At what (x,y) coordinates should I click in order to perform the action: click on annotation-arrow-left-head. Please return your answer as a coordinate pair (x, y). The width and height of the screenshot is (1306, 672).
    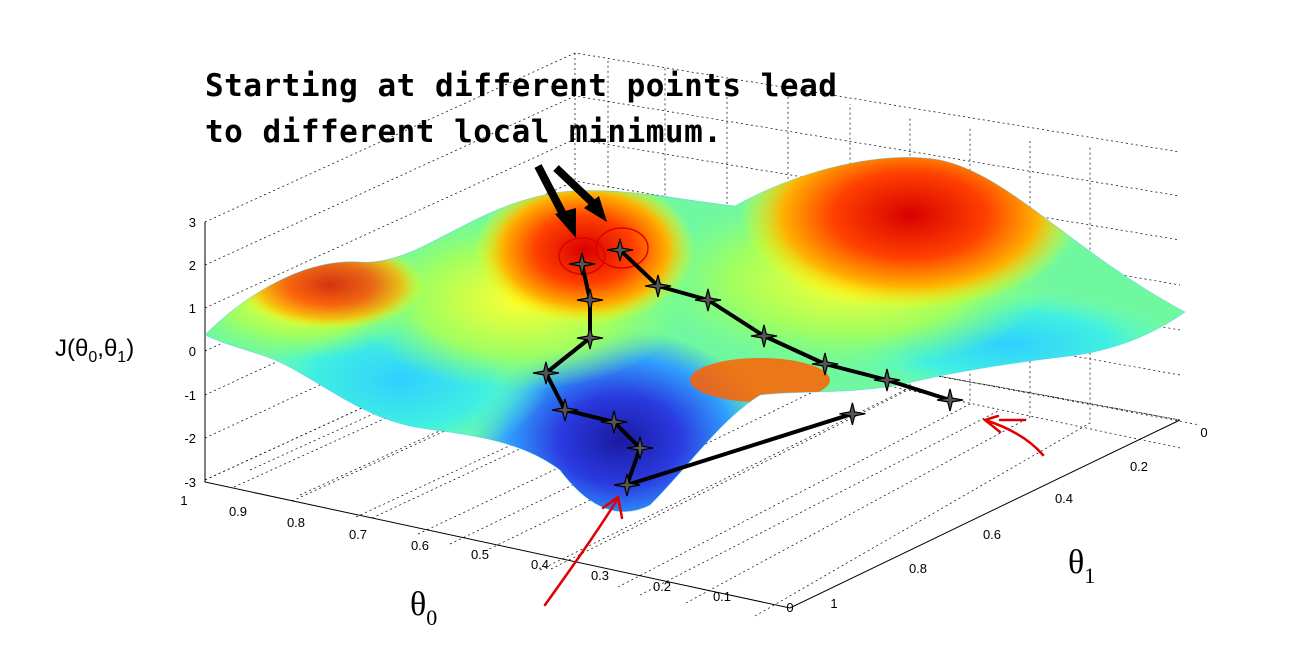
    Looking at the image, I should click on (565, 223).